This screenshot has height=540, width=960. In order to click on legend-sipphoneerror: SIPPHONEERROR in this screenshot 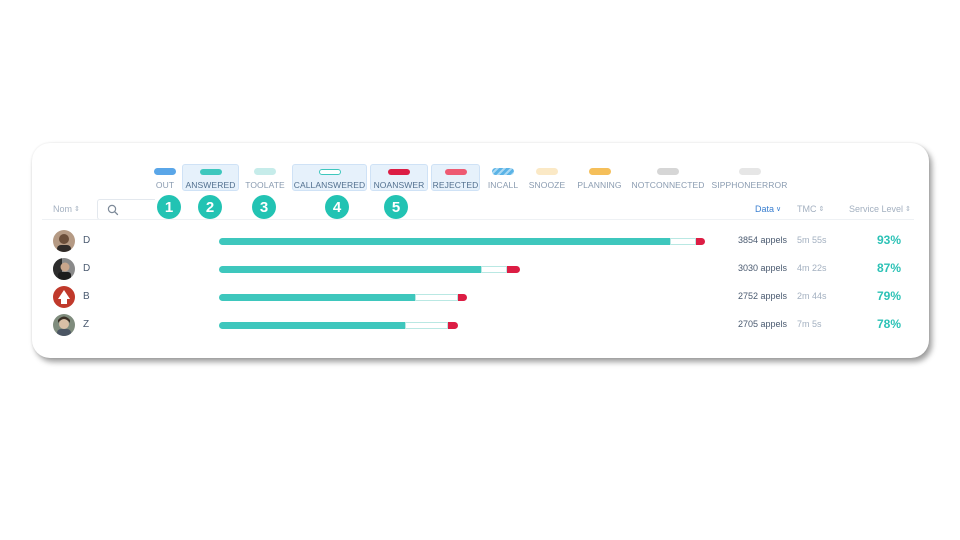, I will do `click(749, 177)`.